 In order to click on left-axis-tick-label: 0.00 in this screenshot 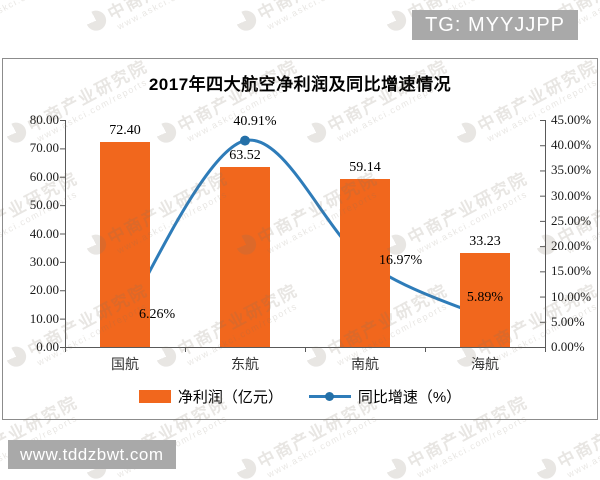, I will do `click(47, 346)`.